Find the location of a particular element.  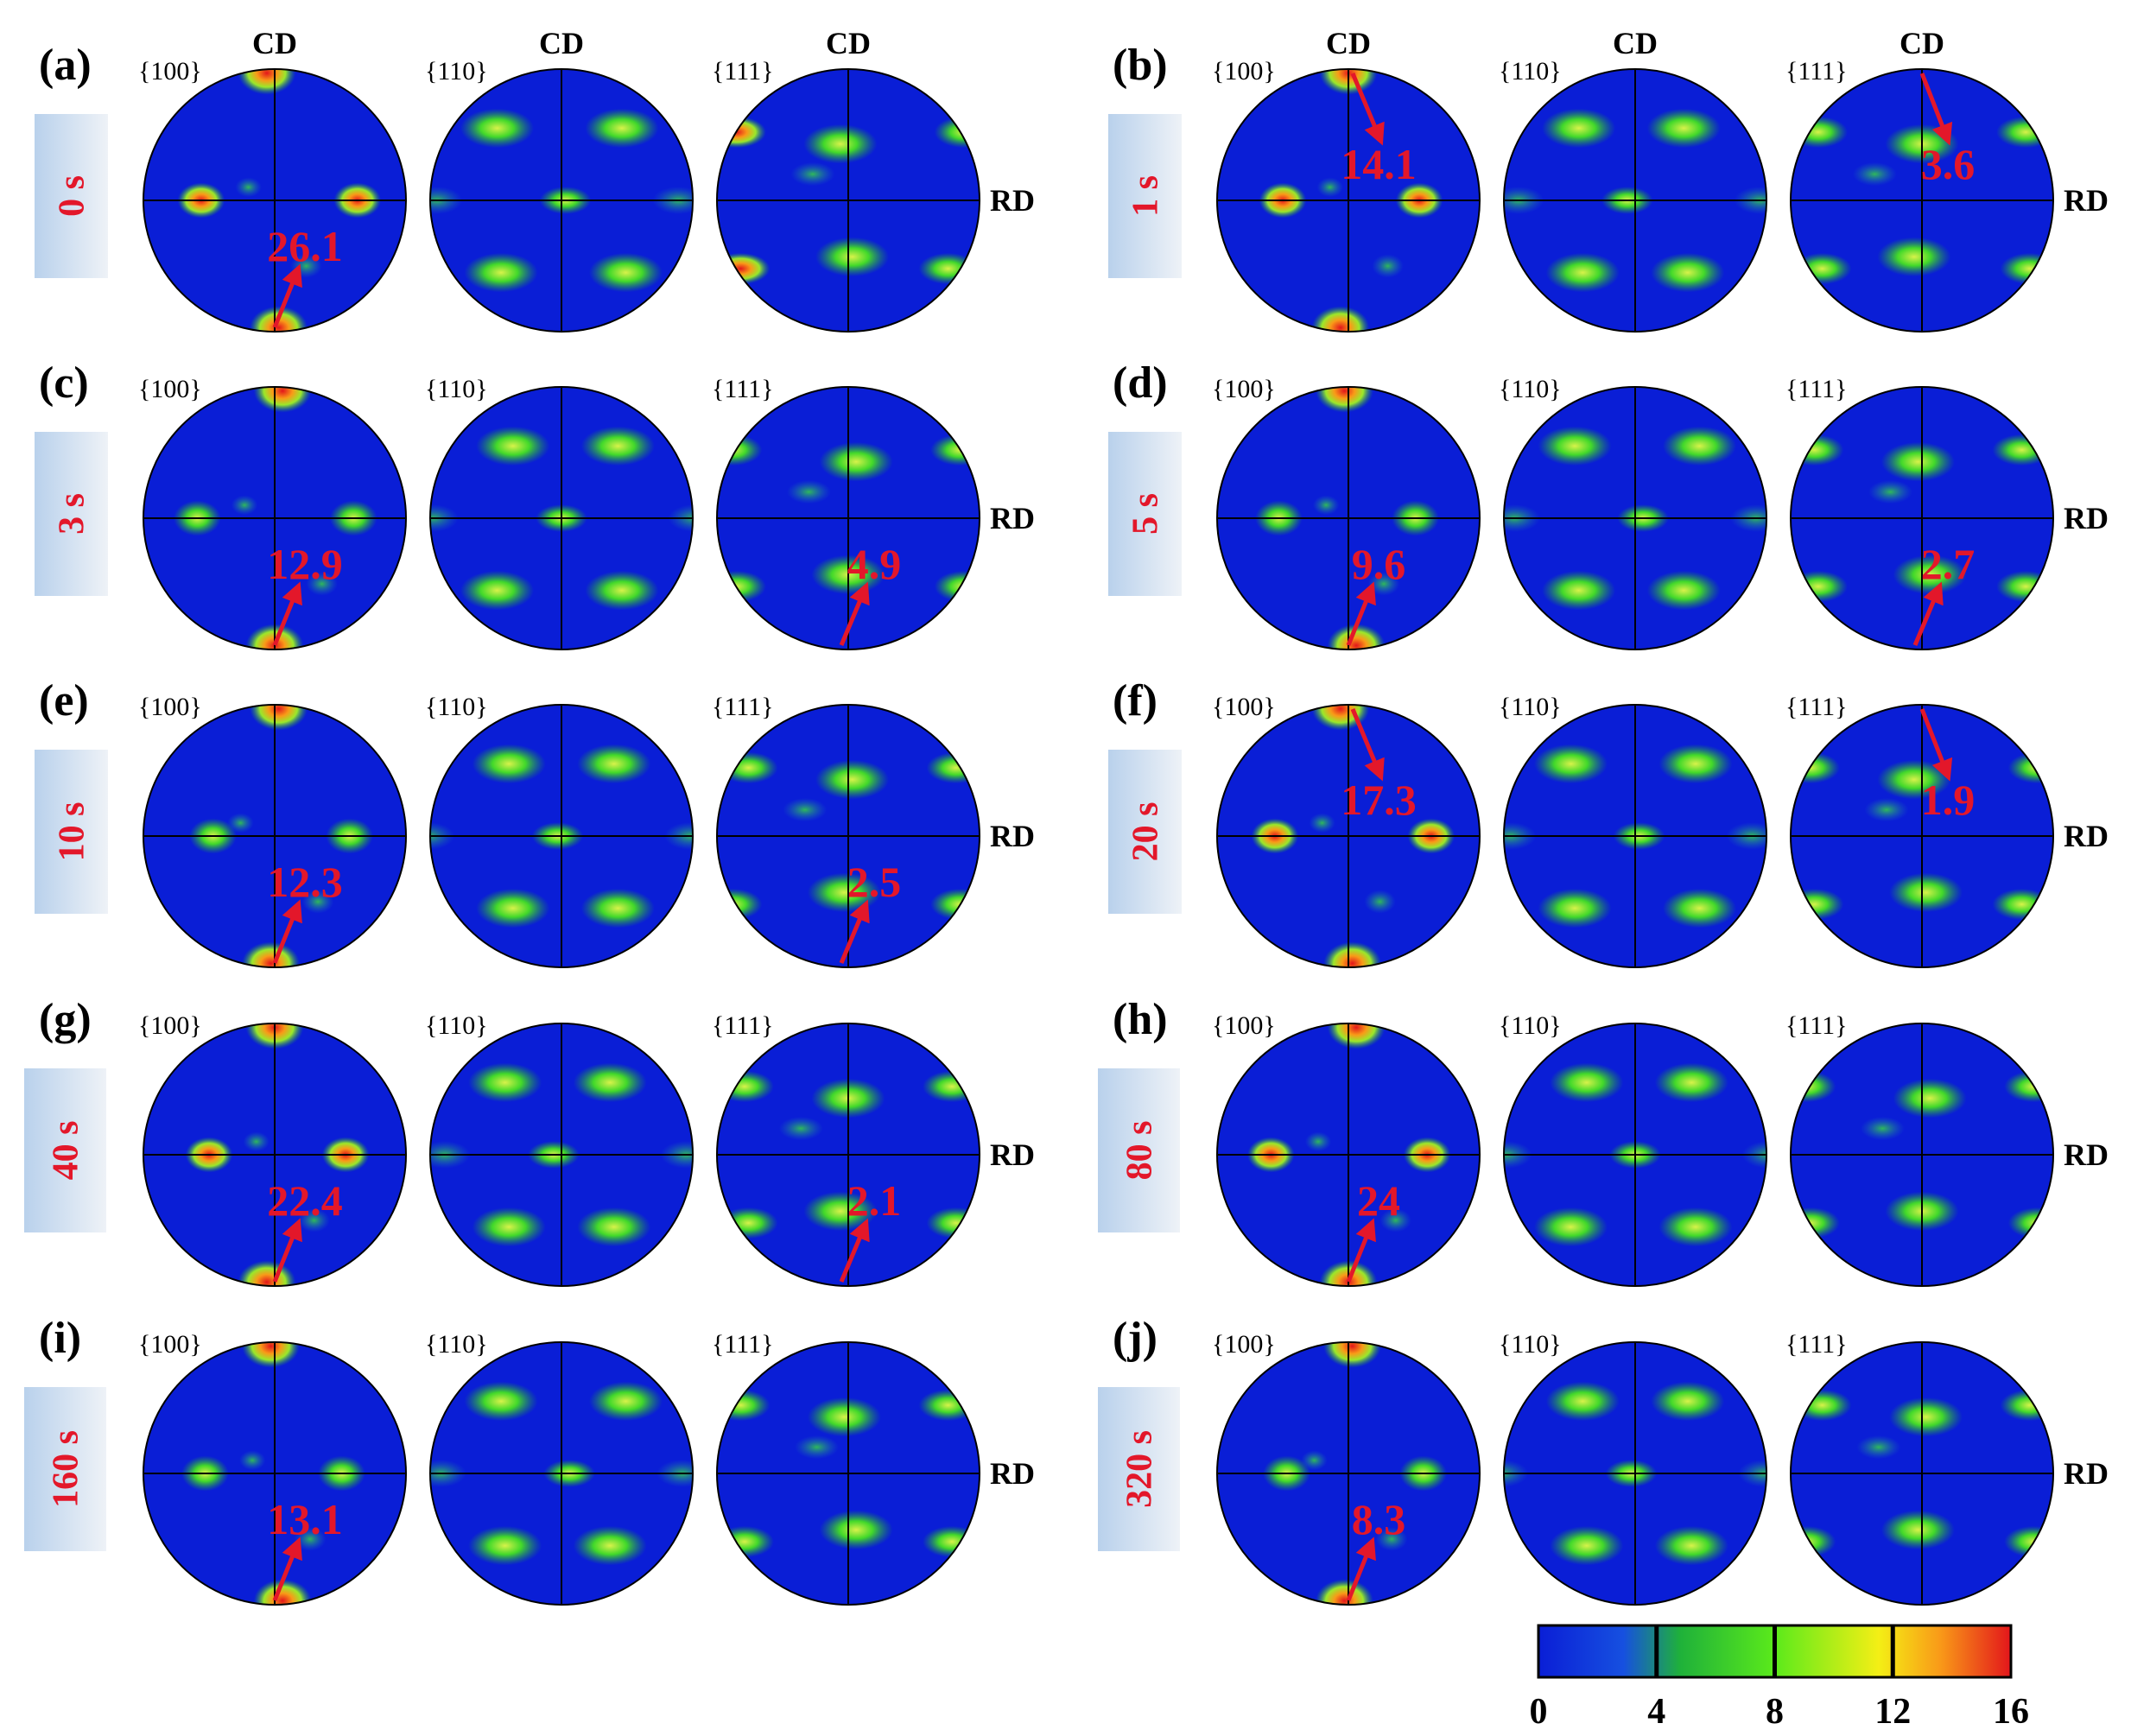

max-intensity-100: 13.1 is located at coordinates (305, 1519).